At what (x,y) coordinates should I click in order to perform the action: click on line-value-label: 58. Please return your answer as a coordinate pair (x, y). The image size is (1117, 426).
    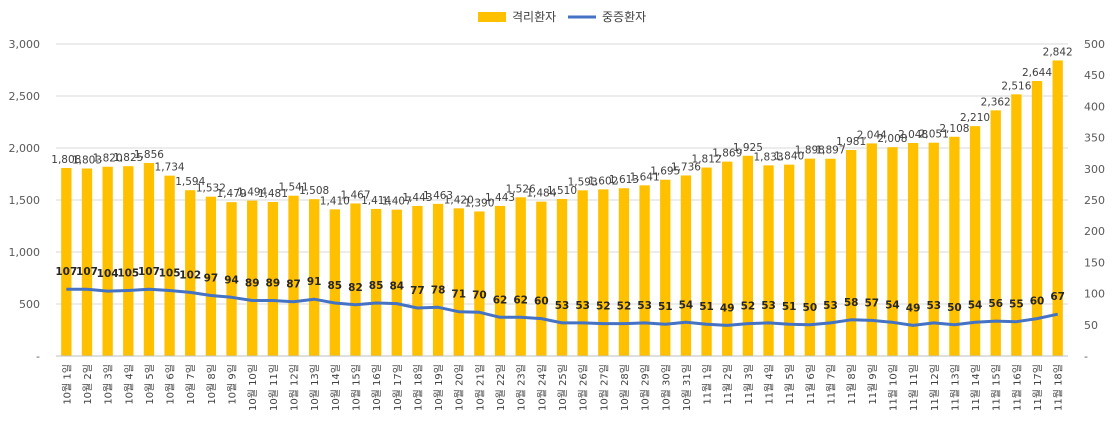
    Looking at the image, I should click on (851, 303).